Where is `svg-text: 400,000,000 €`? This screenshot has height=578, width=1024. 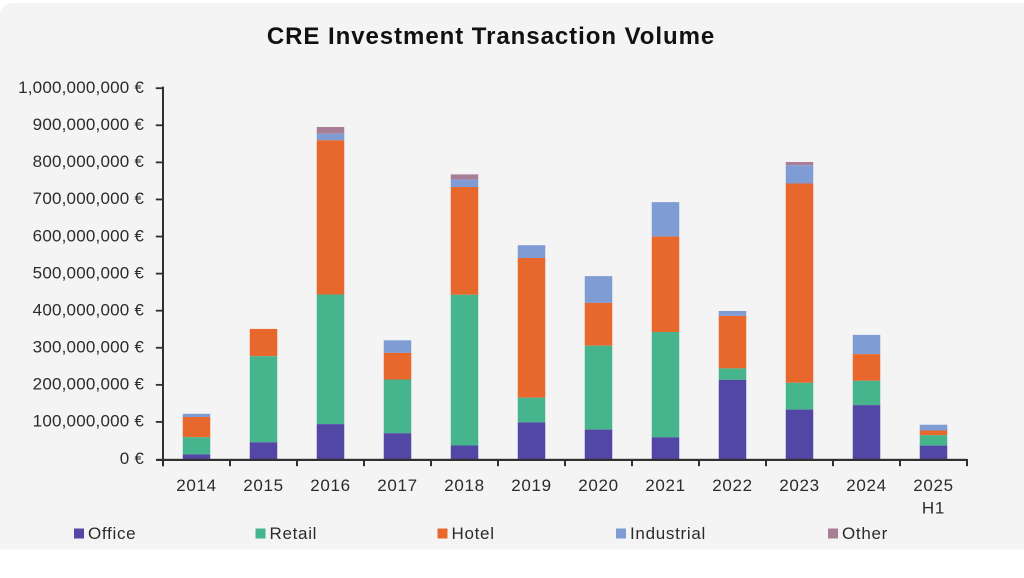
svg-text: 400,000,000 € is located at coordinates (89, 309).